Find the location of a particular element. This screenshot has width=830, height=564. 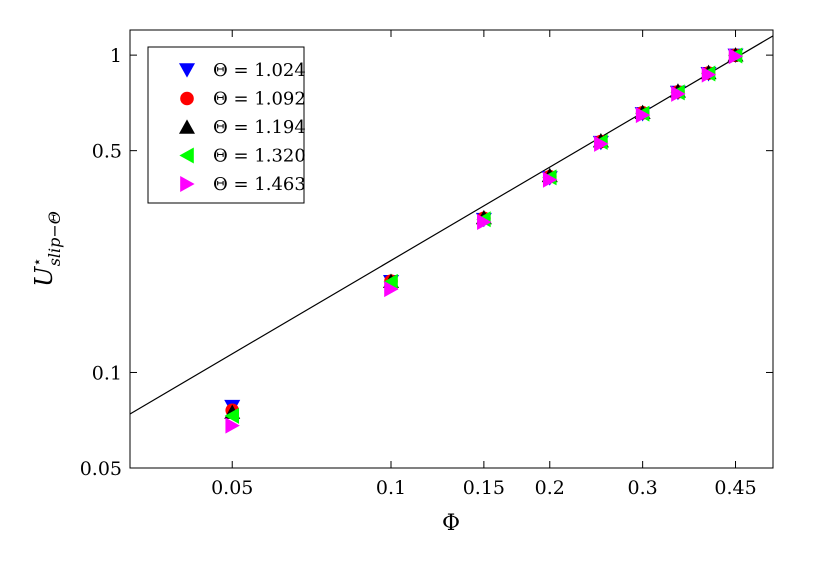

y-axis-label-main: U is located at coordinates (44, 276).